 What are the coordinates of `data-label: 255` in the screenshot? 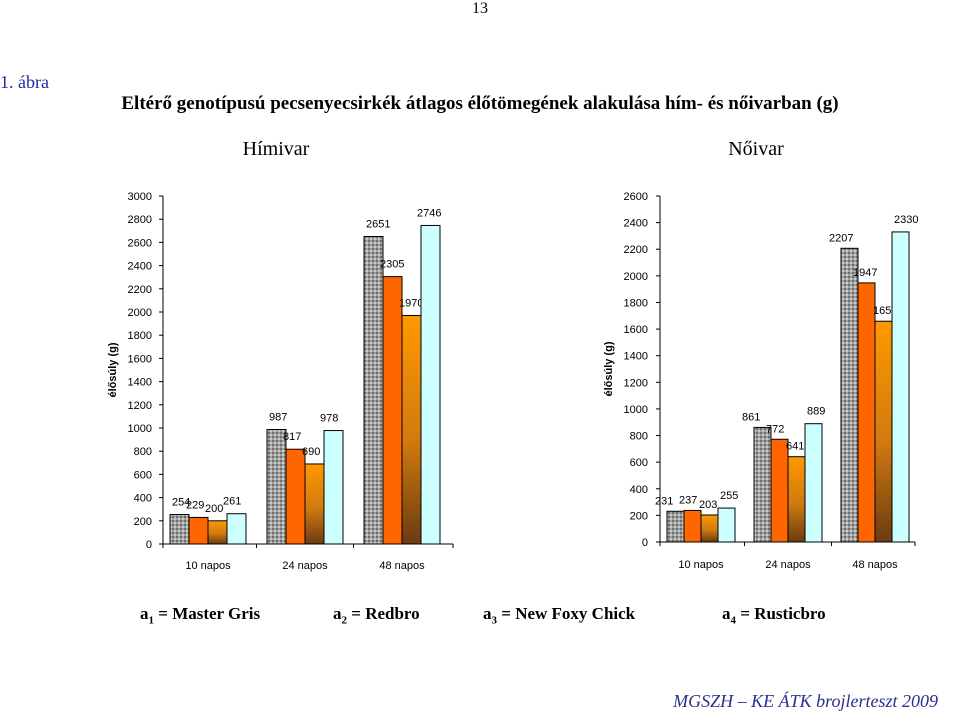 It's located at (729, 496).